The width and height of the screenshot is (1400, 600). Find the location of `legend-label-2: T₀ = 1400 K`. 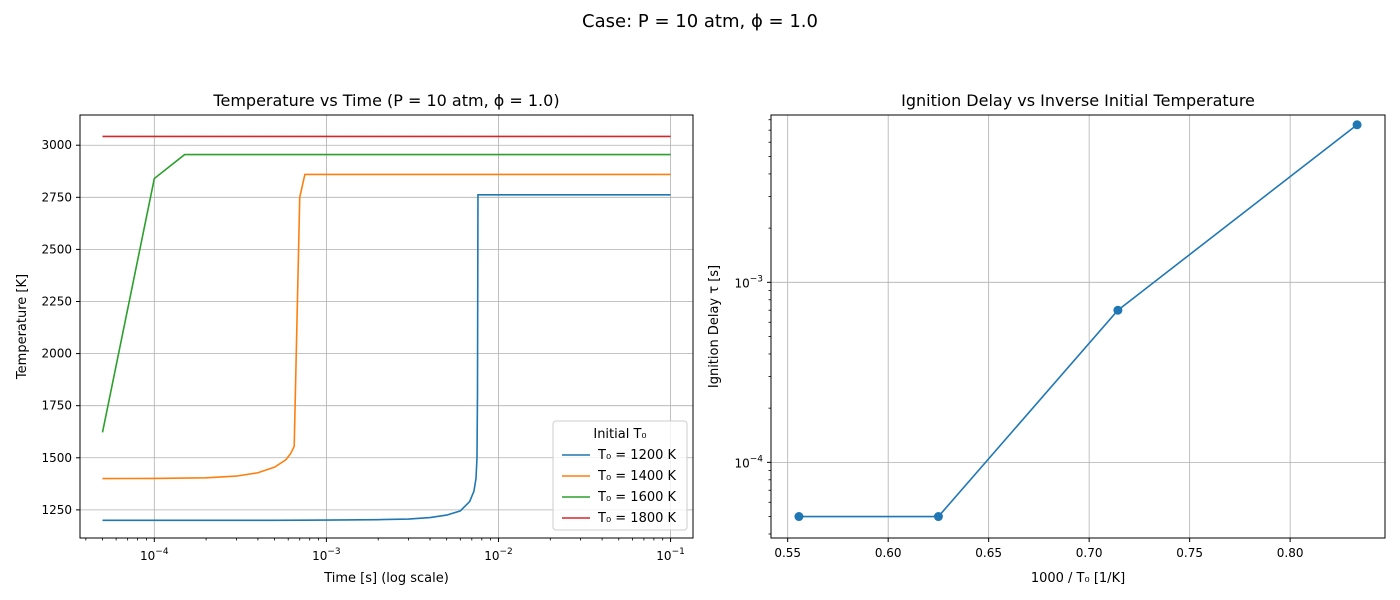

legend-label-2: T₀ = 1400 K is located at coordinates (637, 476).